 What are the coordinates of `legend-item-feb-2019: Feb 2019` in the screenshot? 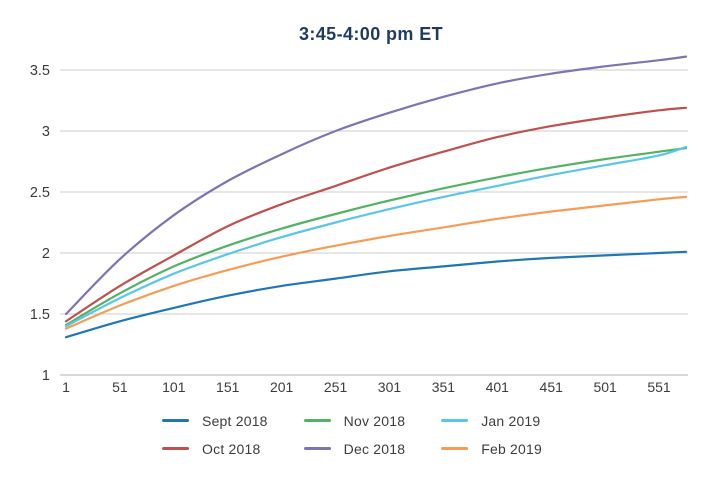 It's located at (491, 448).